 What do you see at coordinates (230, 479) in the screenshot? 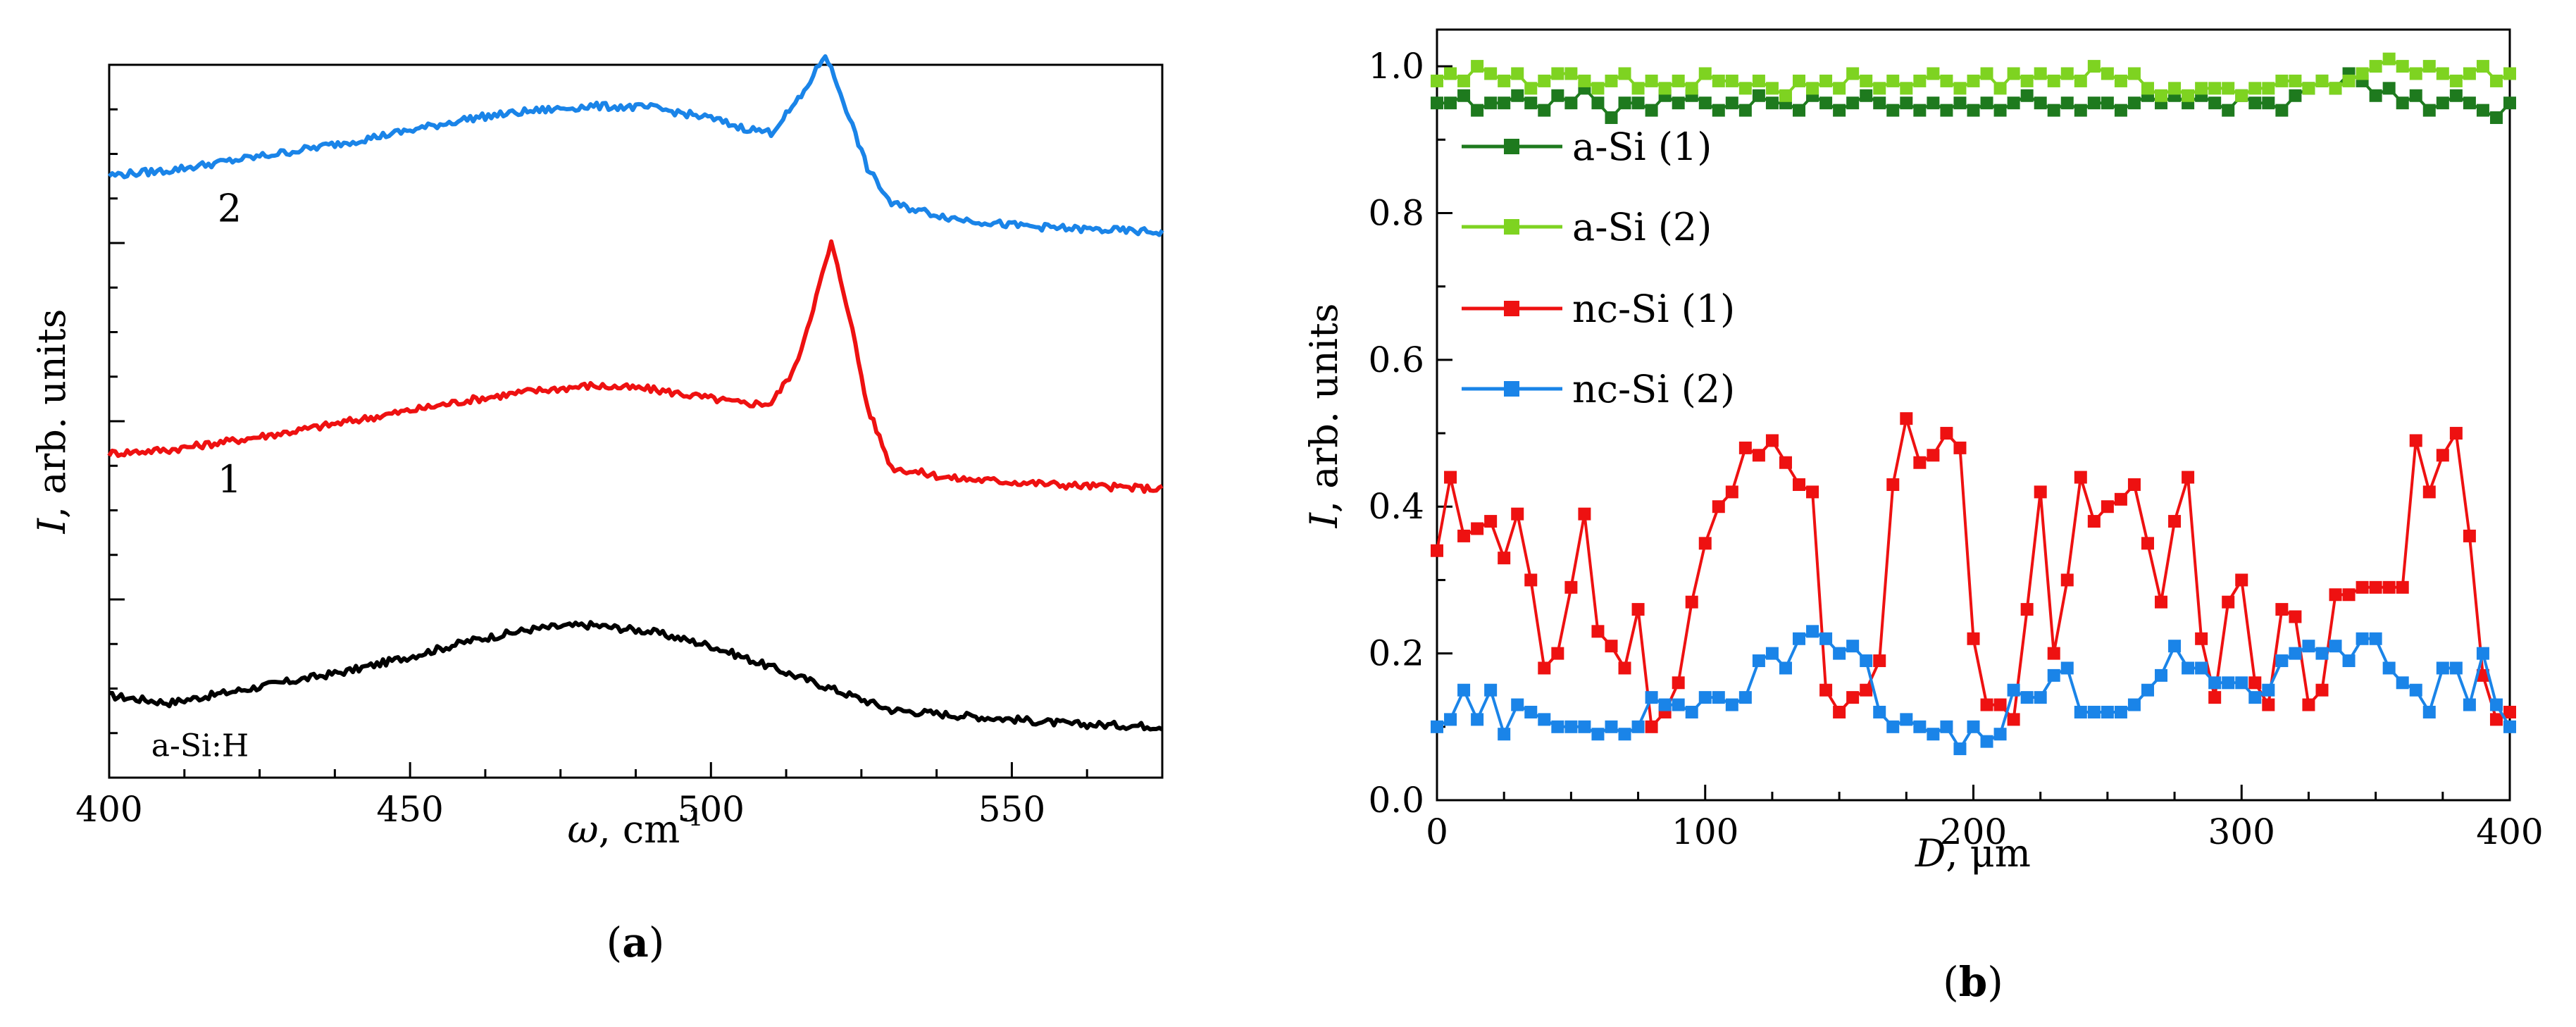
I see `curve-label-1: 1` at bounding box center [230, 479].